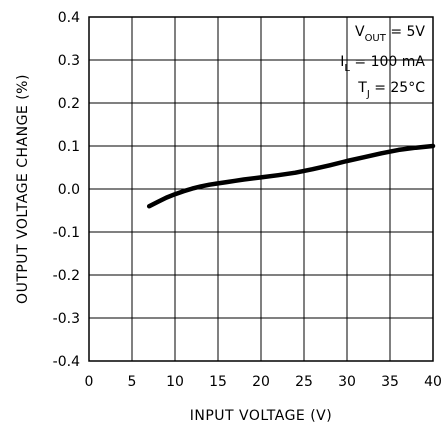 Image resolution: width=446 pixels, height=431 pixels. What do you see at coordinates (390, 34) in the screenshot?
I see `condition-line: VOUT = 5V` at bounding box center [390, 34].